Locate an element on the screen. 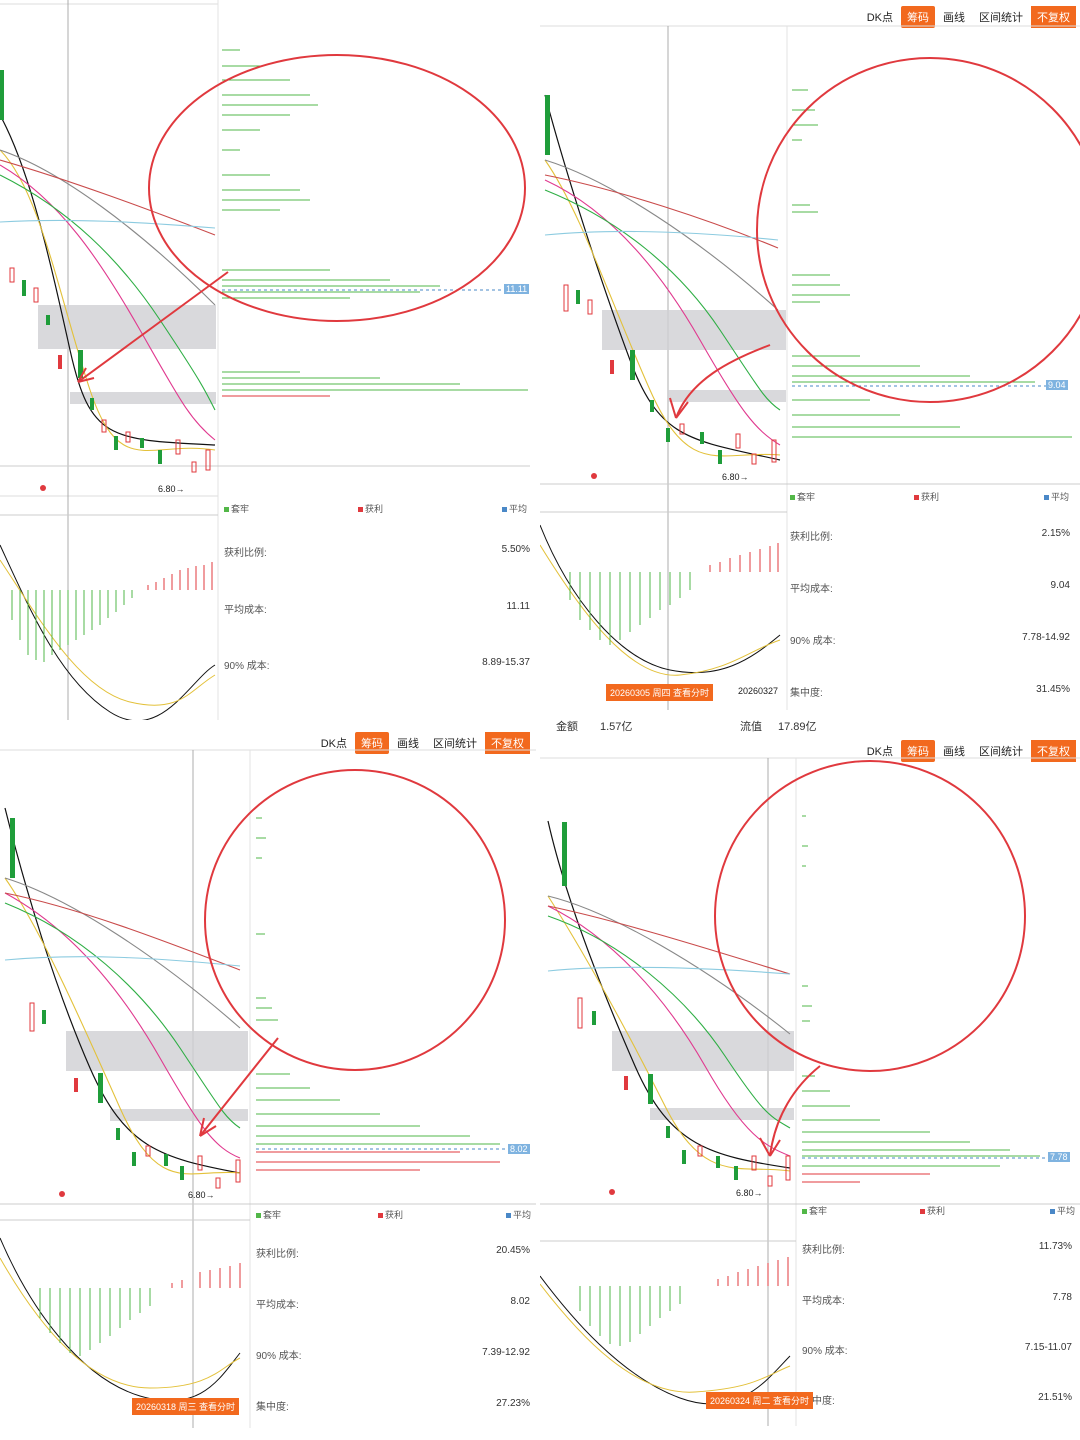 Image resolution: width=1080 pixels, height=1440 pixels. concentration-value: 21.51% is located at coordinates (1055, 1397).